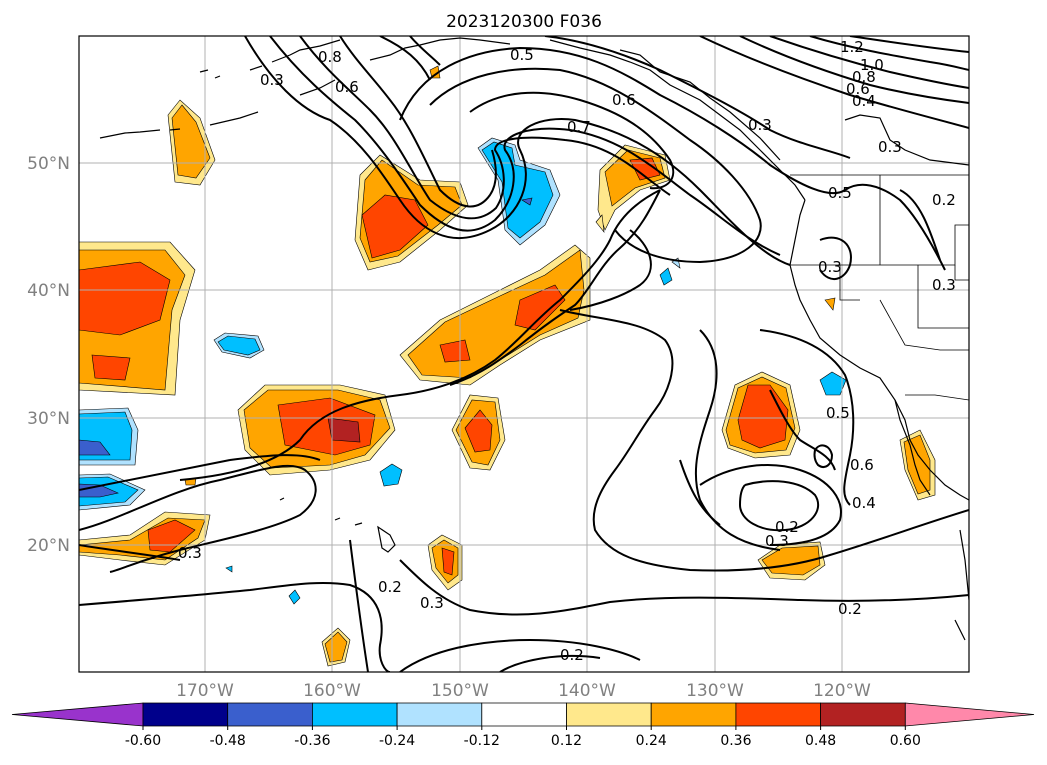 This screenshot has width=1047, height=765. I want to click on colorbar-tick-label: -0.24, so click(397, 741).